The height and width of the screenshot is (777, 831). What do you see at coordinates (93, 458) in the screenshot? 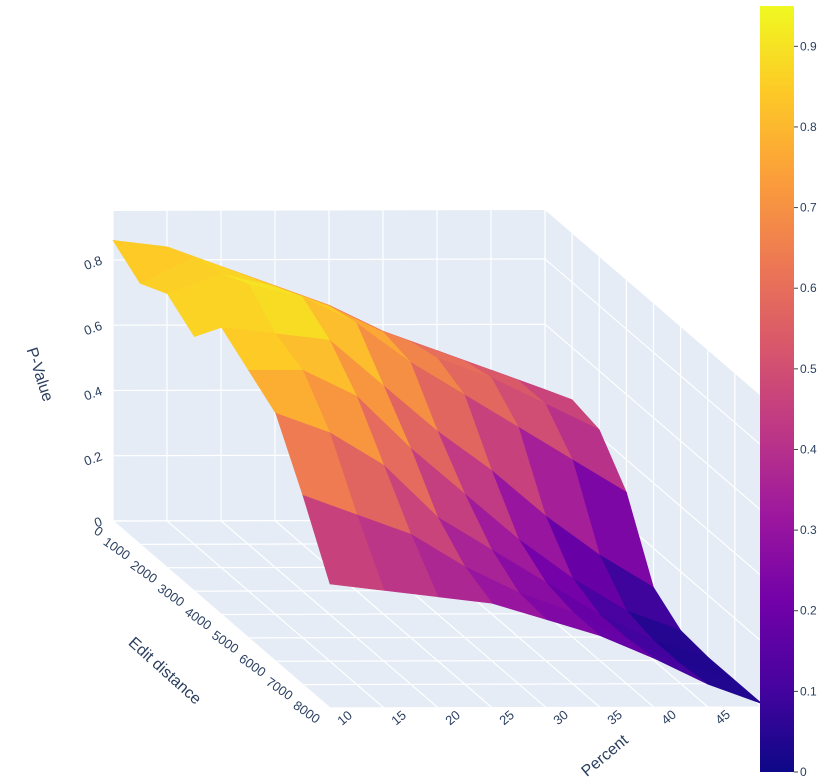
I see `z-tick-label: 0.2` at bounding box center [93, 458].